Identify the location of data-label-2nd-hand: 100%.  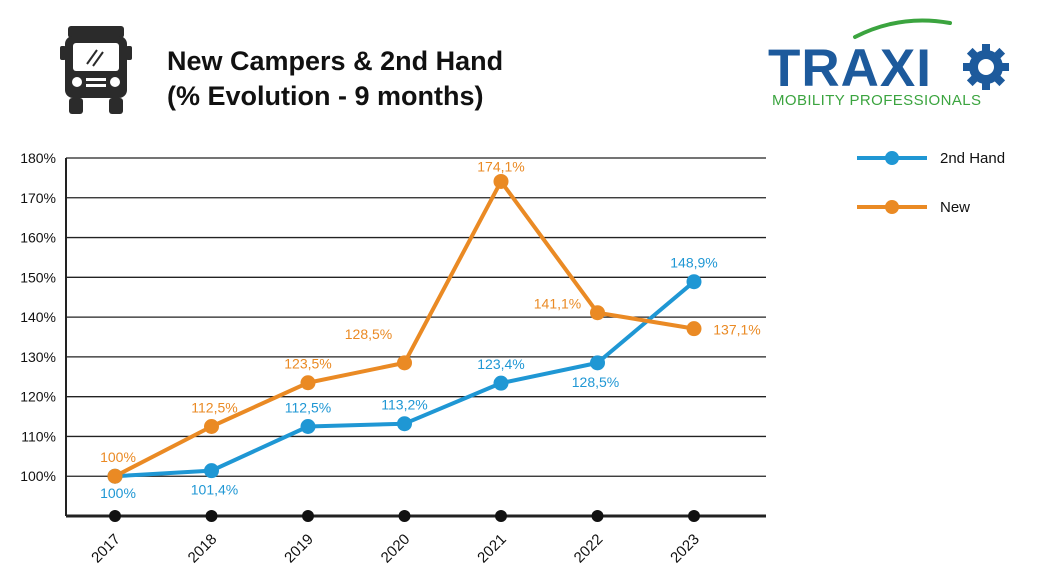
(118, 493).